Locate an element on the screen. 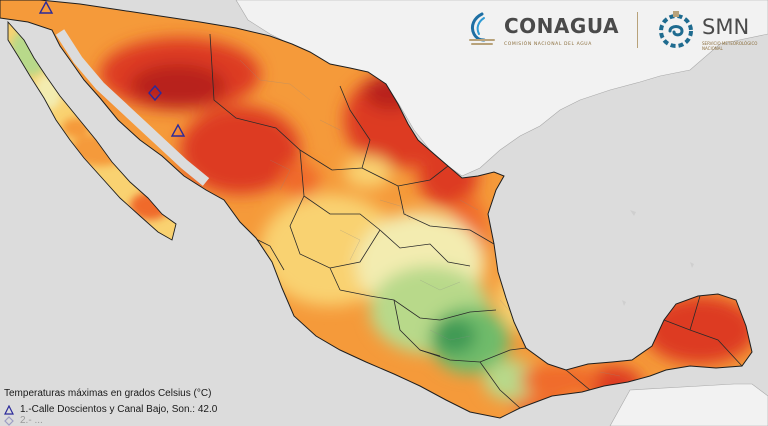 This screenshot has width=768, height=426. smn-logo: SMN SERVICIO METEOROLÓGICO NACIONAL is located at coordinates (710, 31).